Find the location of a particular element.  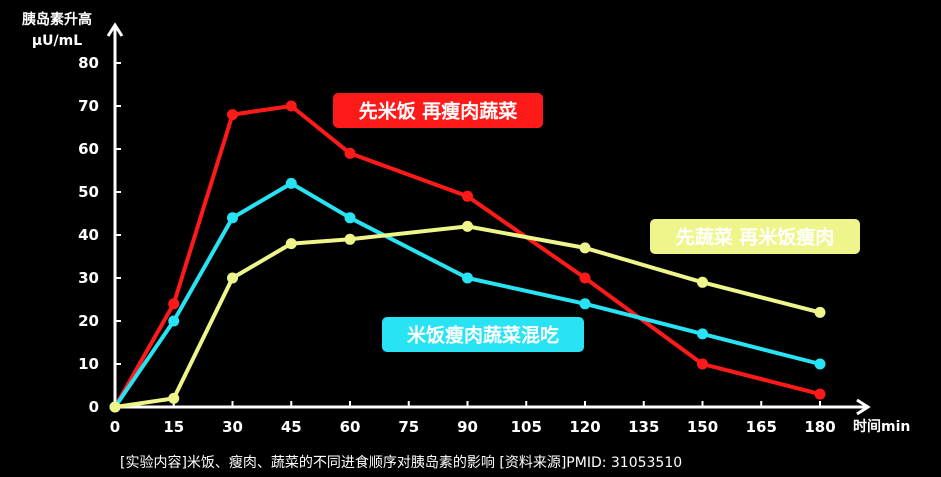

y-tick-label: 10 is located at coordinates (88, 364).